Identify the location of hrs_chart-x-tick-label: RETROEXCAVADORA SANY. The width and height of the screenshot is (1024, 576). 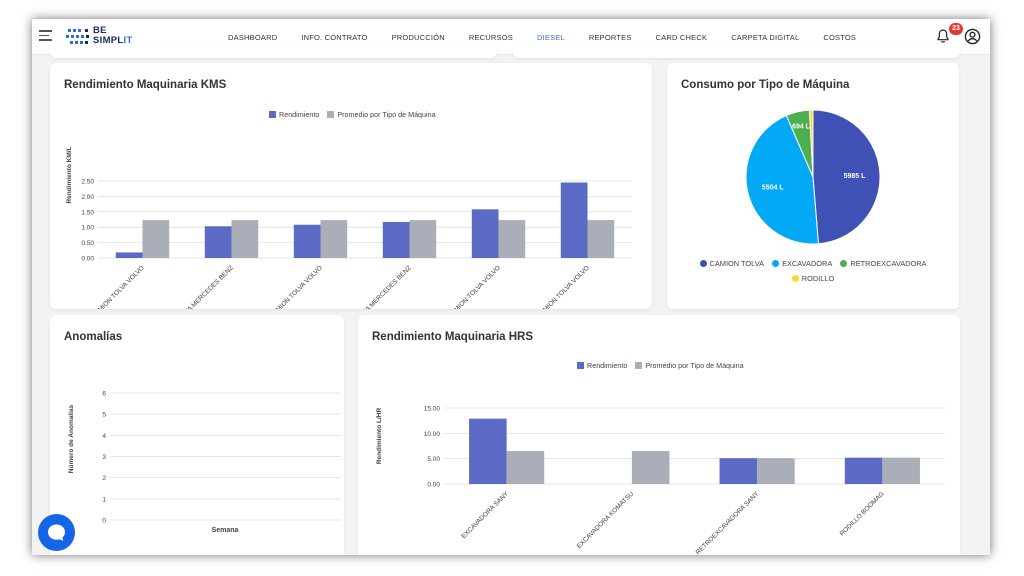
(728, 522).